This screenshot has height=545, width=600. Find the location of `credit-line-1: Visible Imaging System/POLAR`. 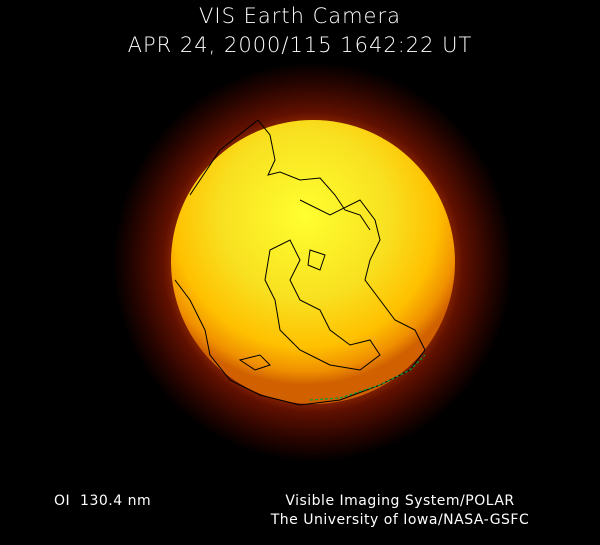

credit-line-1: Visible Imaging System/POLAR is located at coordinates (400, 501).